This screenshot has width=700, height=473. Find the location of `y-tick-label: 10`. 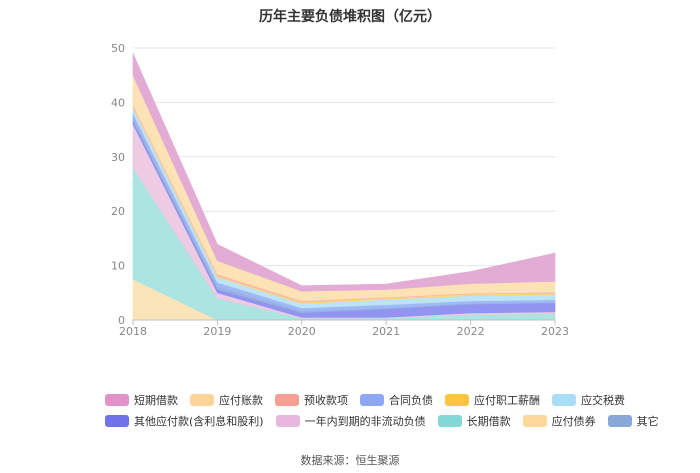

y-tick-label: 10 is located at coordinates (118, 266).